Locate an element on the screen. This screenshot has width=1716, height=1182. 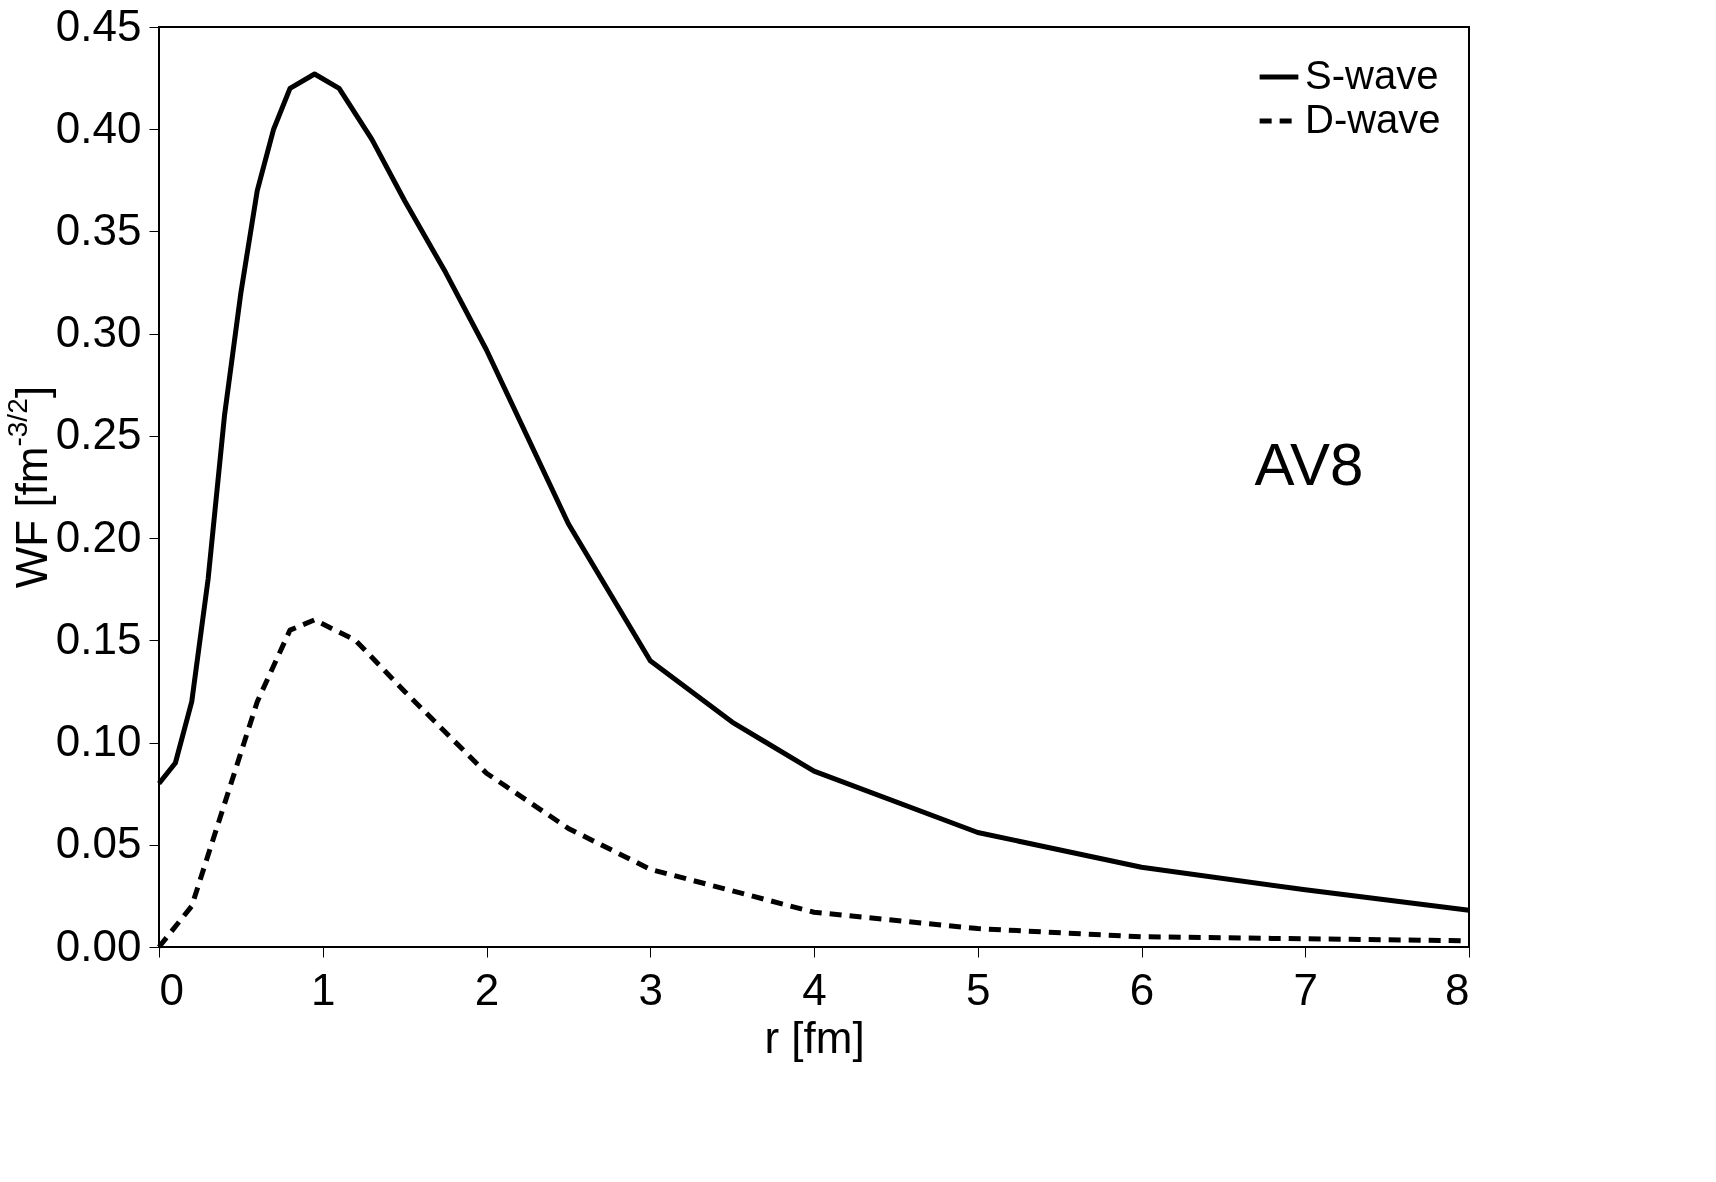
x-tick-label: 5 is located at coordinates (978, 989).